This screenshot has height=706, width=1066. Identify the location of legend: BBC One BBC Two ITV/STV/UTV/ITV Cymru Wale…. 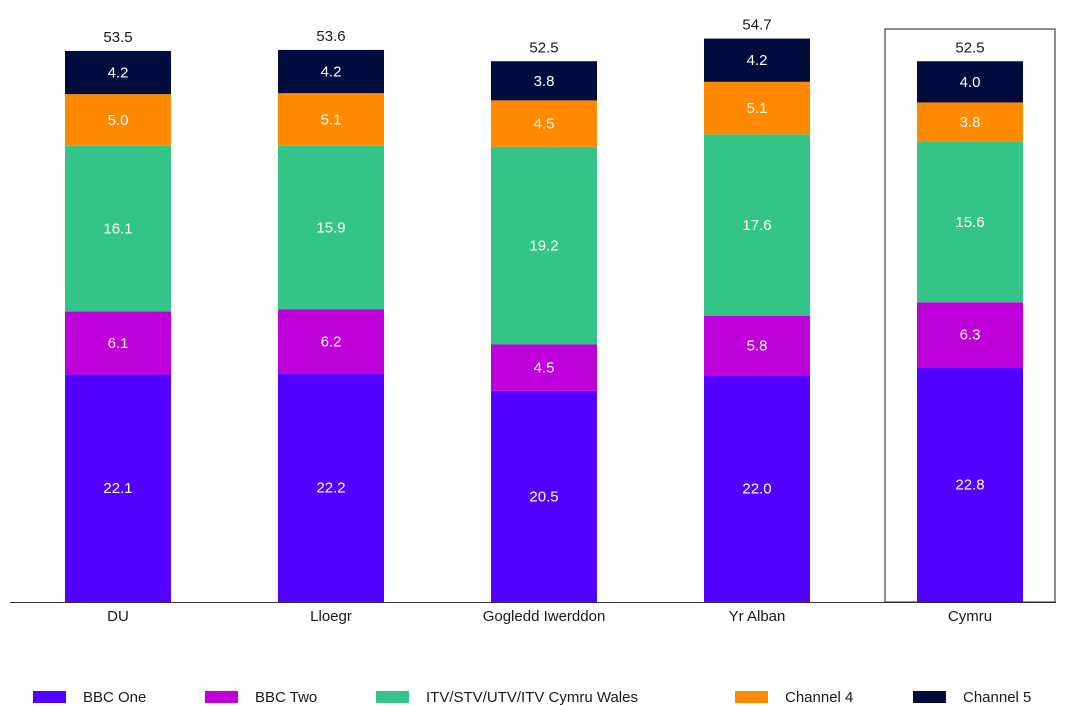
(532, 697).